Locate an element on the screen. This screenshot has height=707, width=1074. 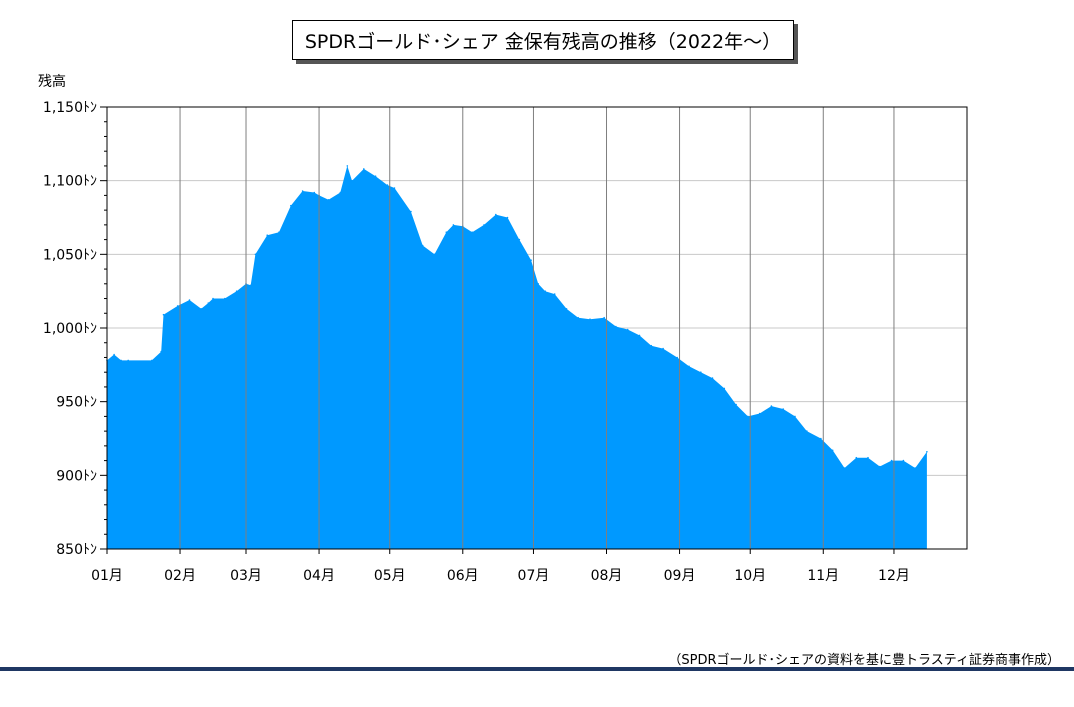
x-tick-label: 08月 is located at coordinates (607, 576).